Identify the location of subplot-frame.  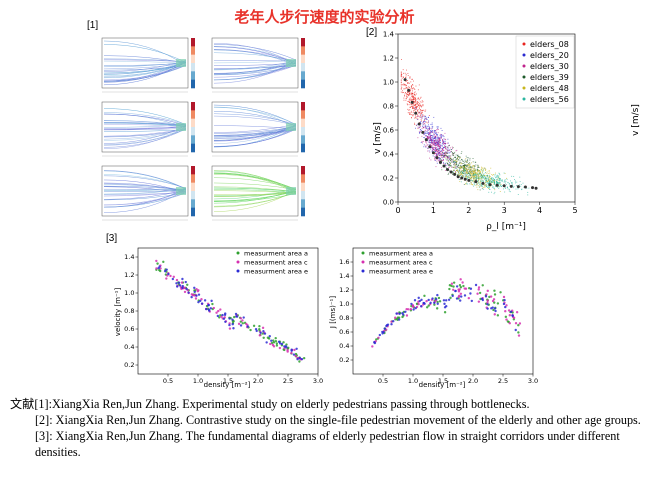
(145, 191).